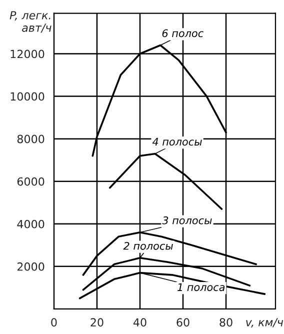 This screenshot has width=284, height=334. I want to click on series-label: 2 полосы, so click(148, 246).